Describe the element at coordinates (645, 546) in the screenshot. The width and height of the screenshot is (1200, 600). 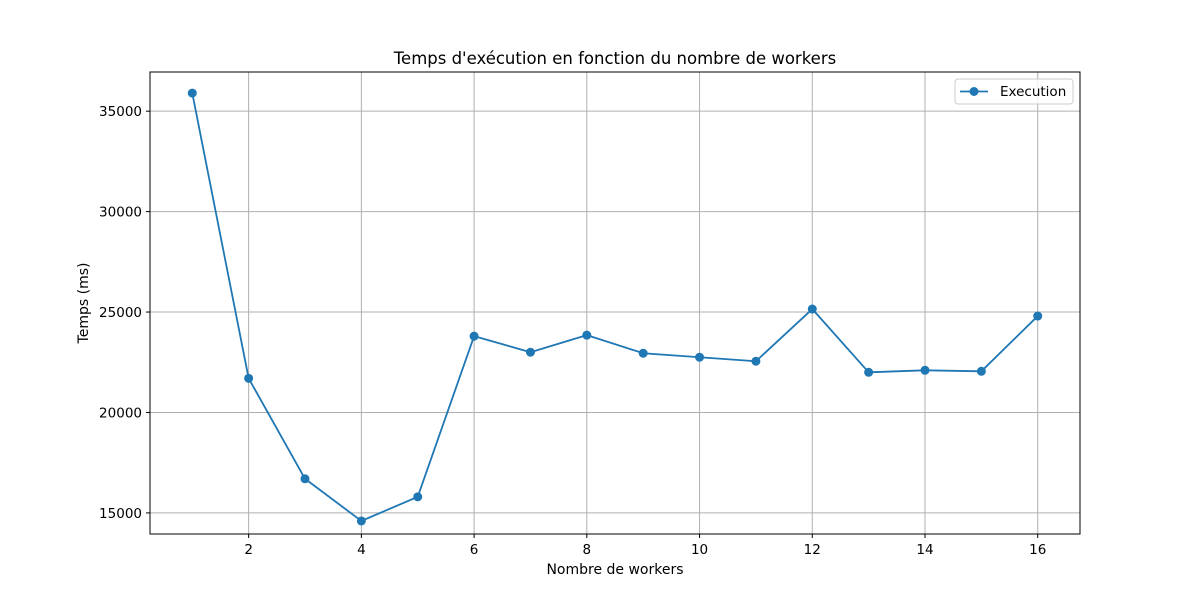
I see `x-axis-ticks: 2 4 6 8 10 12 14 16` at that location.